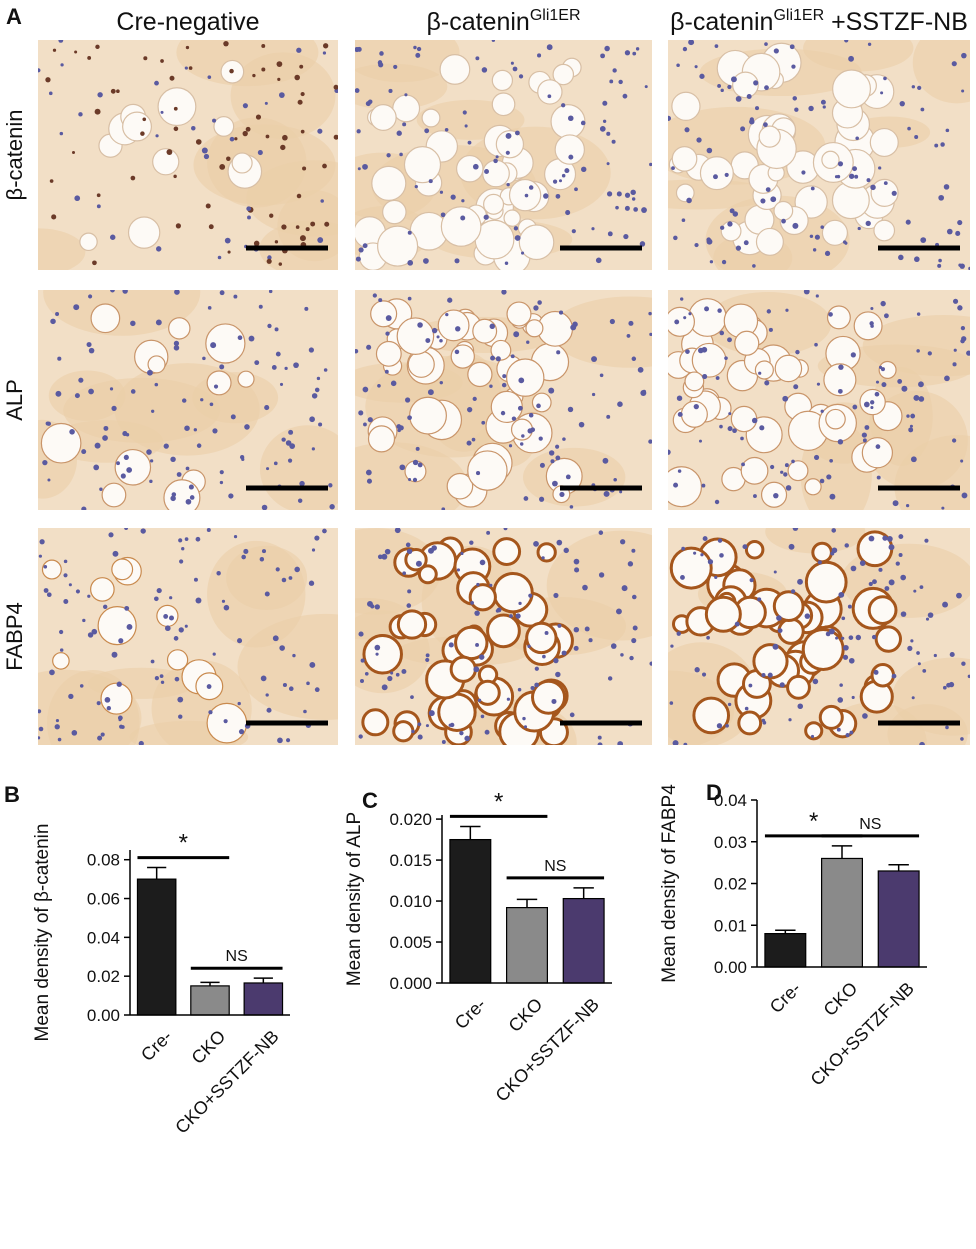  I want to click on header-text: β-catenin, so click(477, 22).